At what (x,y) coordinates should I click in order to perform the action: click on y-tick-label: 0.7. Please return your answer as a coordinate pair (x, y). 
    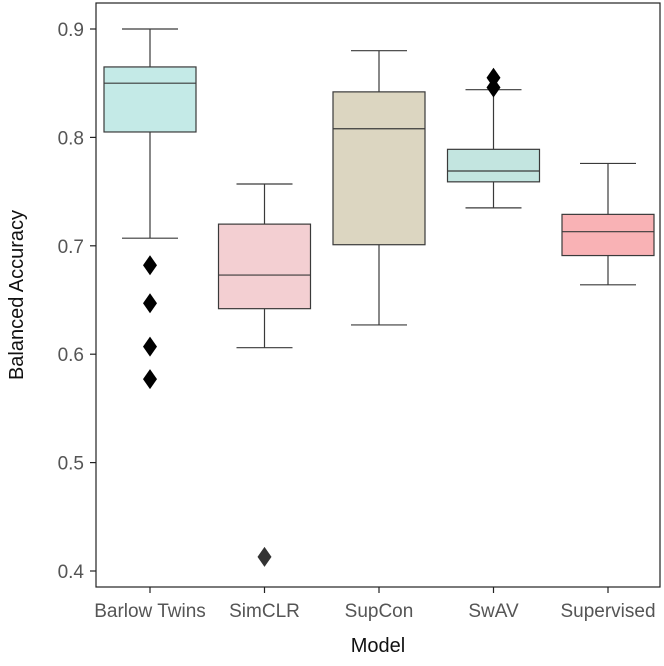
    Looking at the image, I should click on (71, 247).